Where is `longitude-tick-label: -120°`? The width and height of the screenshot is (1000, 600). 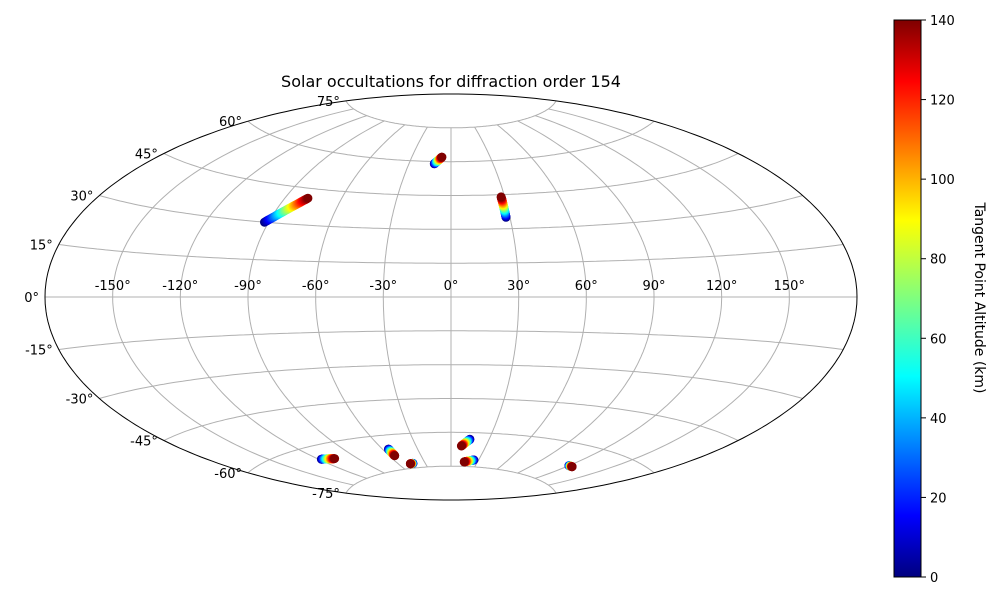
longitude-tick-label: -120° is located at coordinates (180, 286).